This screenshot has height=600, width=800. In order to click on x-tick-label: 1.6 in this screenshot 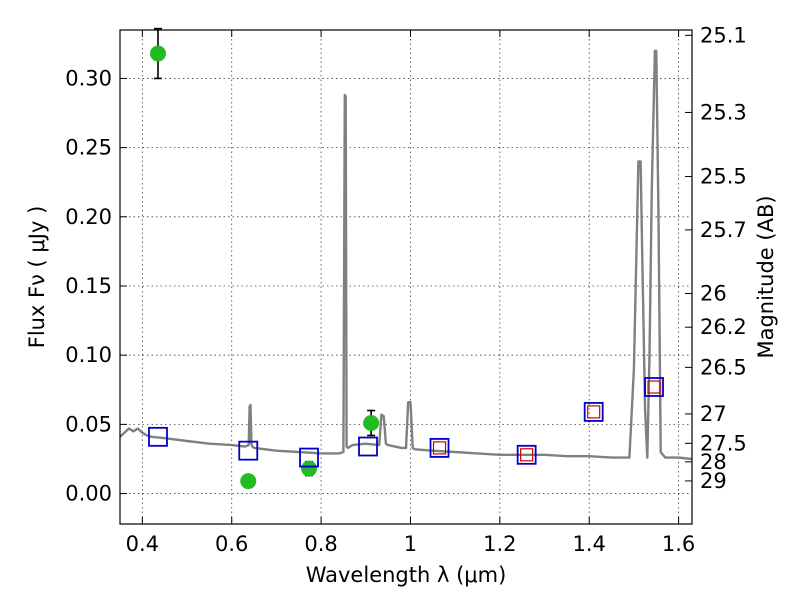, I will do `click(678, 544)`.